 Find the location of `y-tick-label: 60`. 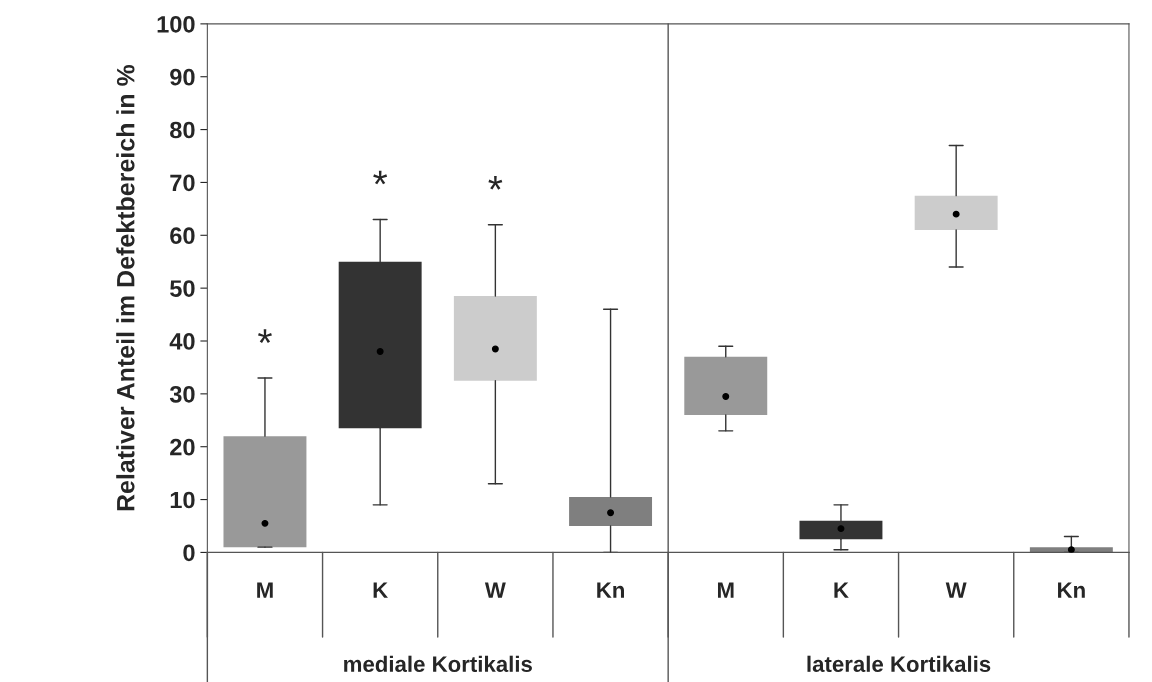

y-tick-label: 60 is located at coordinates (182, 236).